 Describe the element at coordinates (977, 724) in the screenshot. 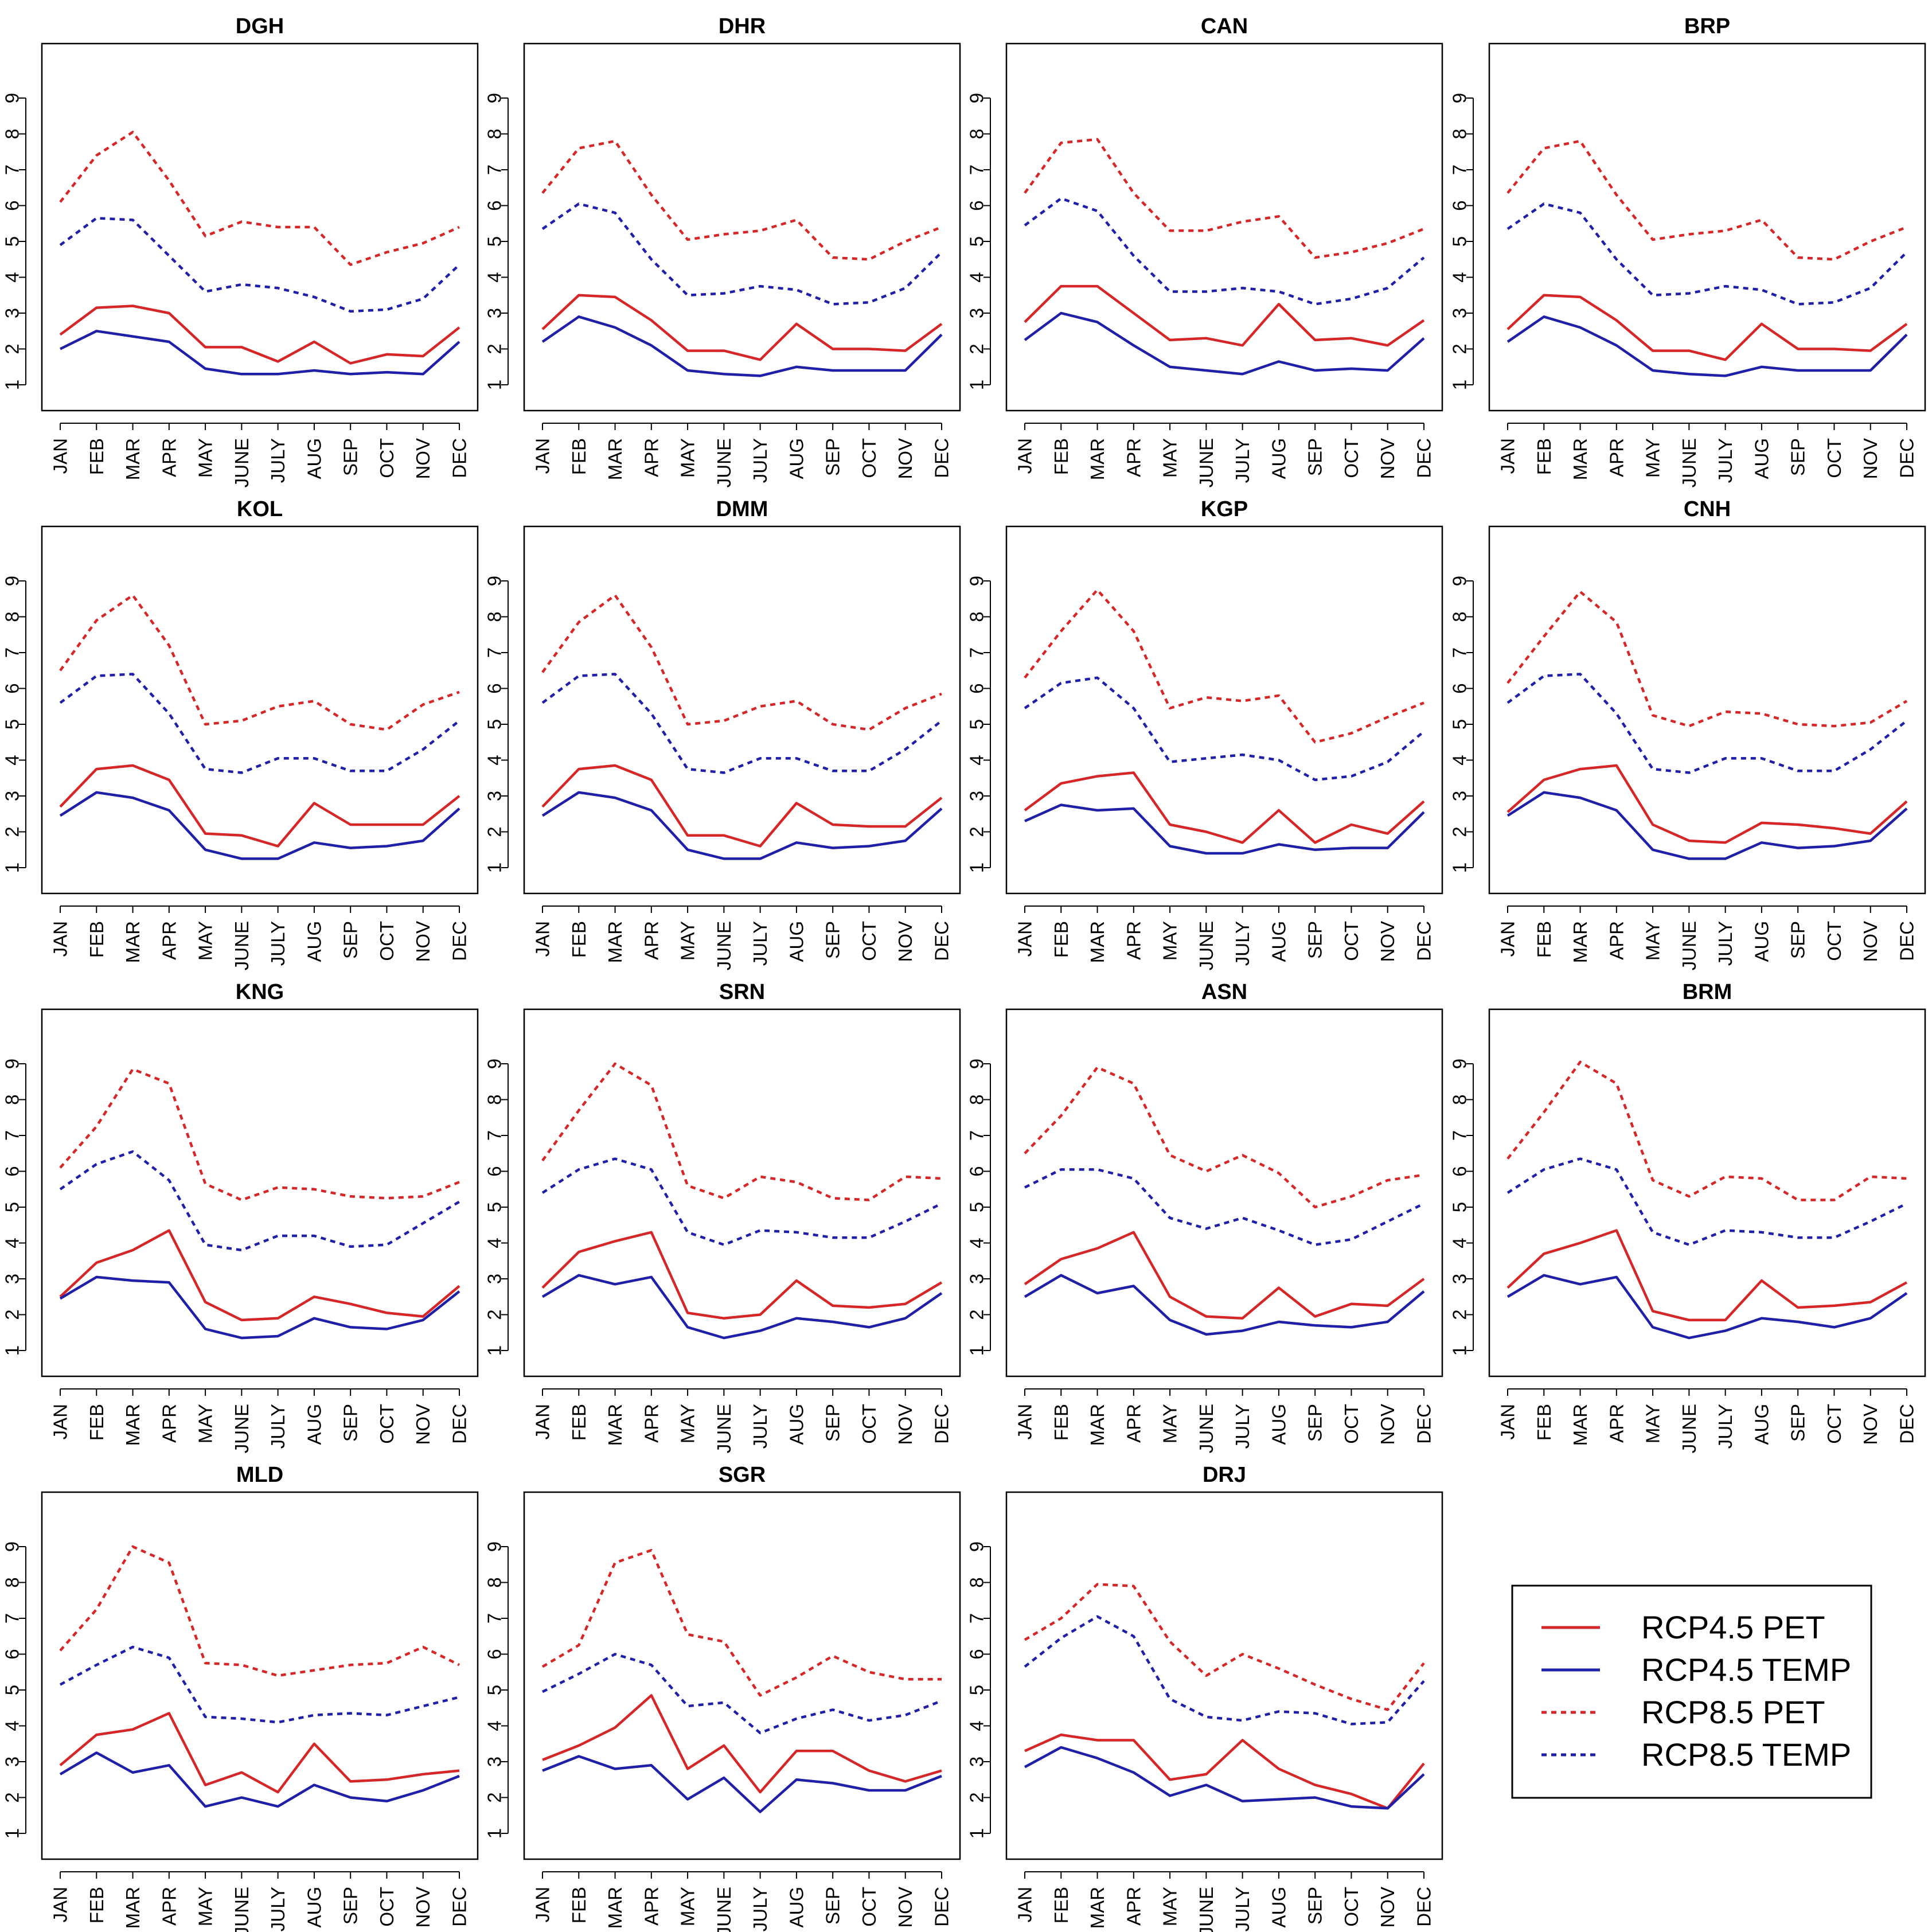

I see `y-tick-label-kgp: 5` at that location.